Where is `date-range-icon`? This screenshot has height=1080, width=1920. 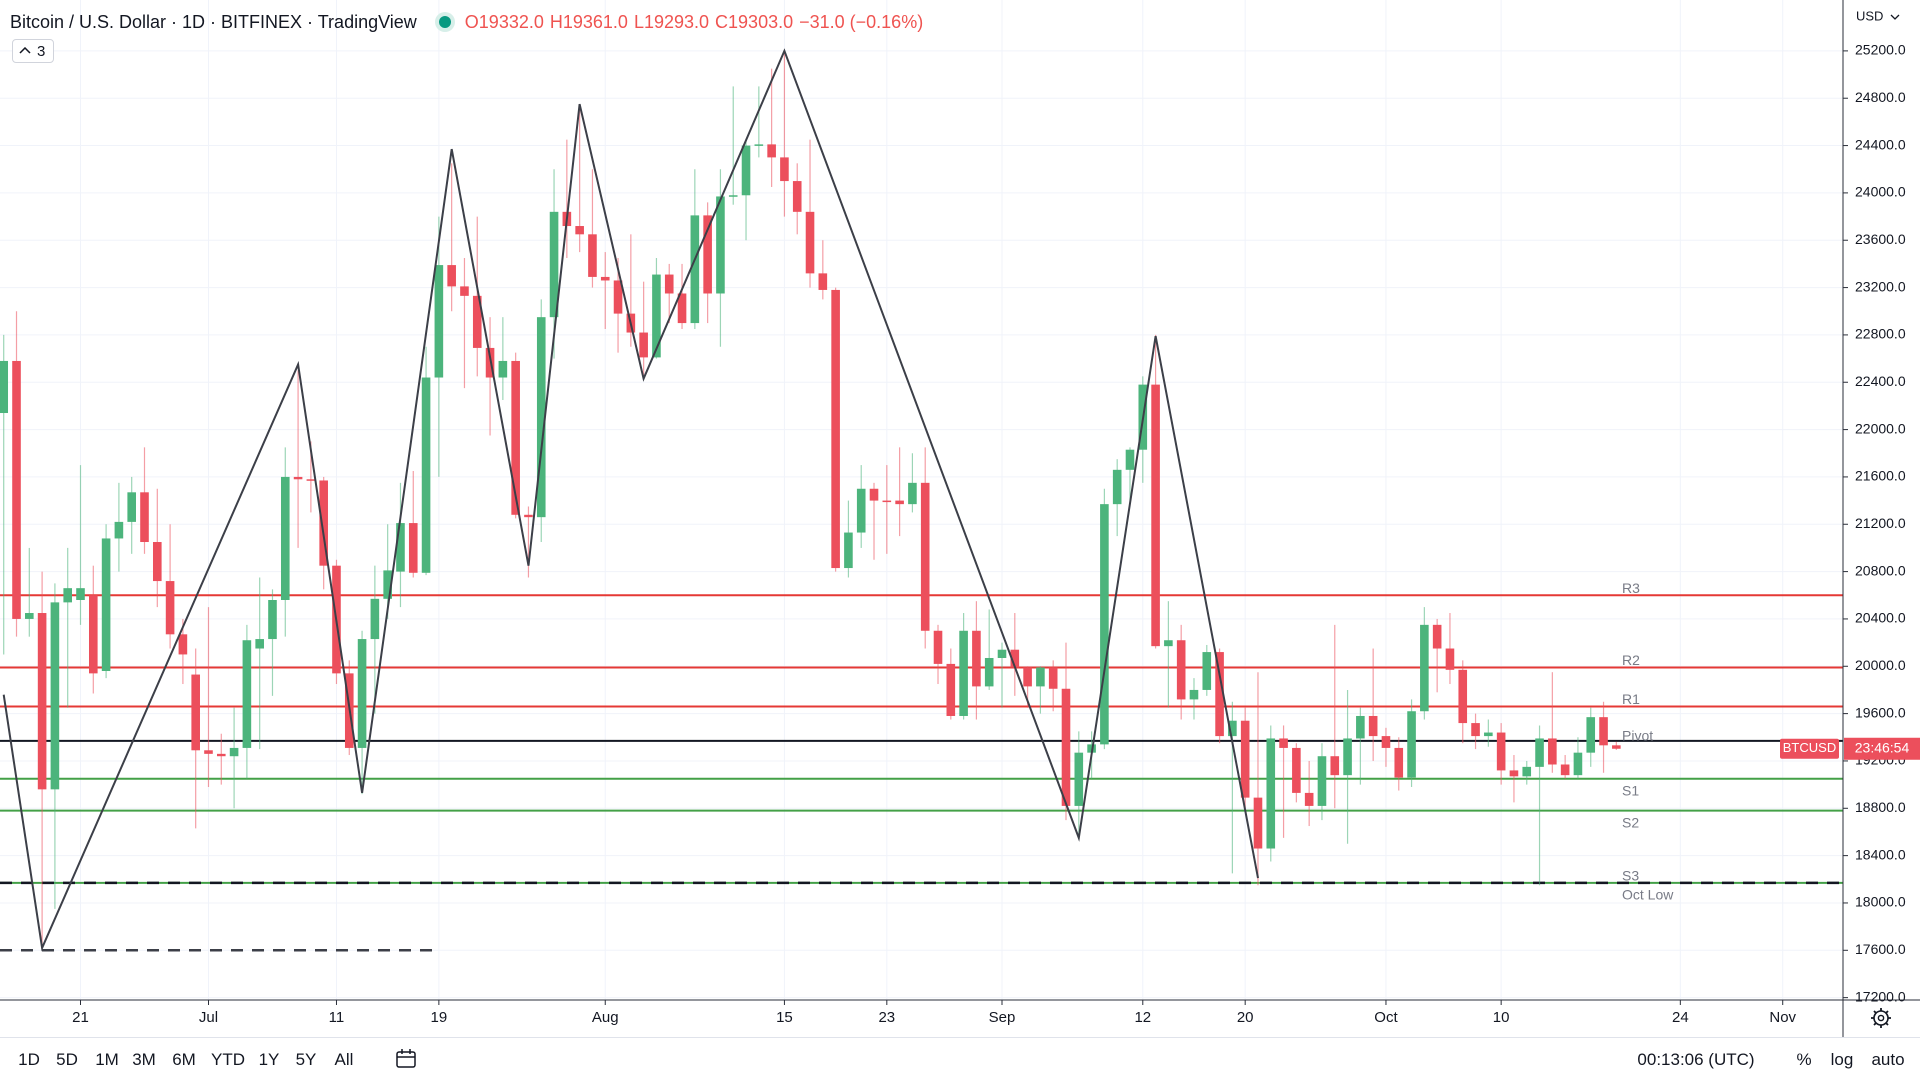
date-range-icon is located at coordinates (407, 1059).